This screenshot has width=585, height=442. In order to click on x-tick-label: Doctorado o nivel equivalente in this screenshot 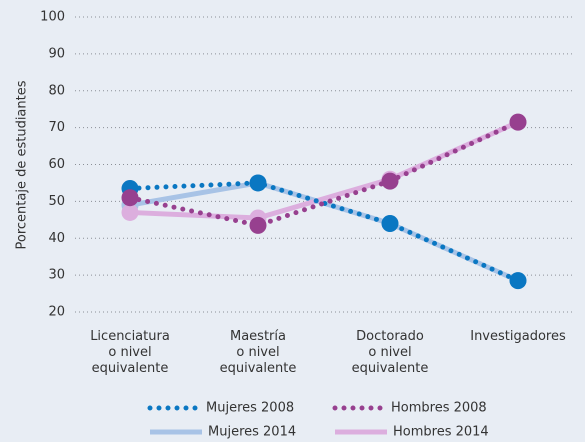, I will do `click(390, 352)`.